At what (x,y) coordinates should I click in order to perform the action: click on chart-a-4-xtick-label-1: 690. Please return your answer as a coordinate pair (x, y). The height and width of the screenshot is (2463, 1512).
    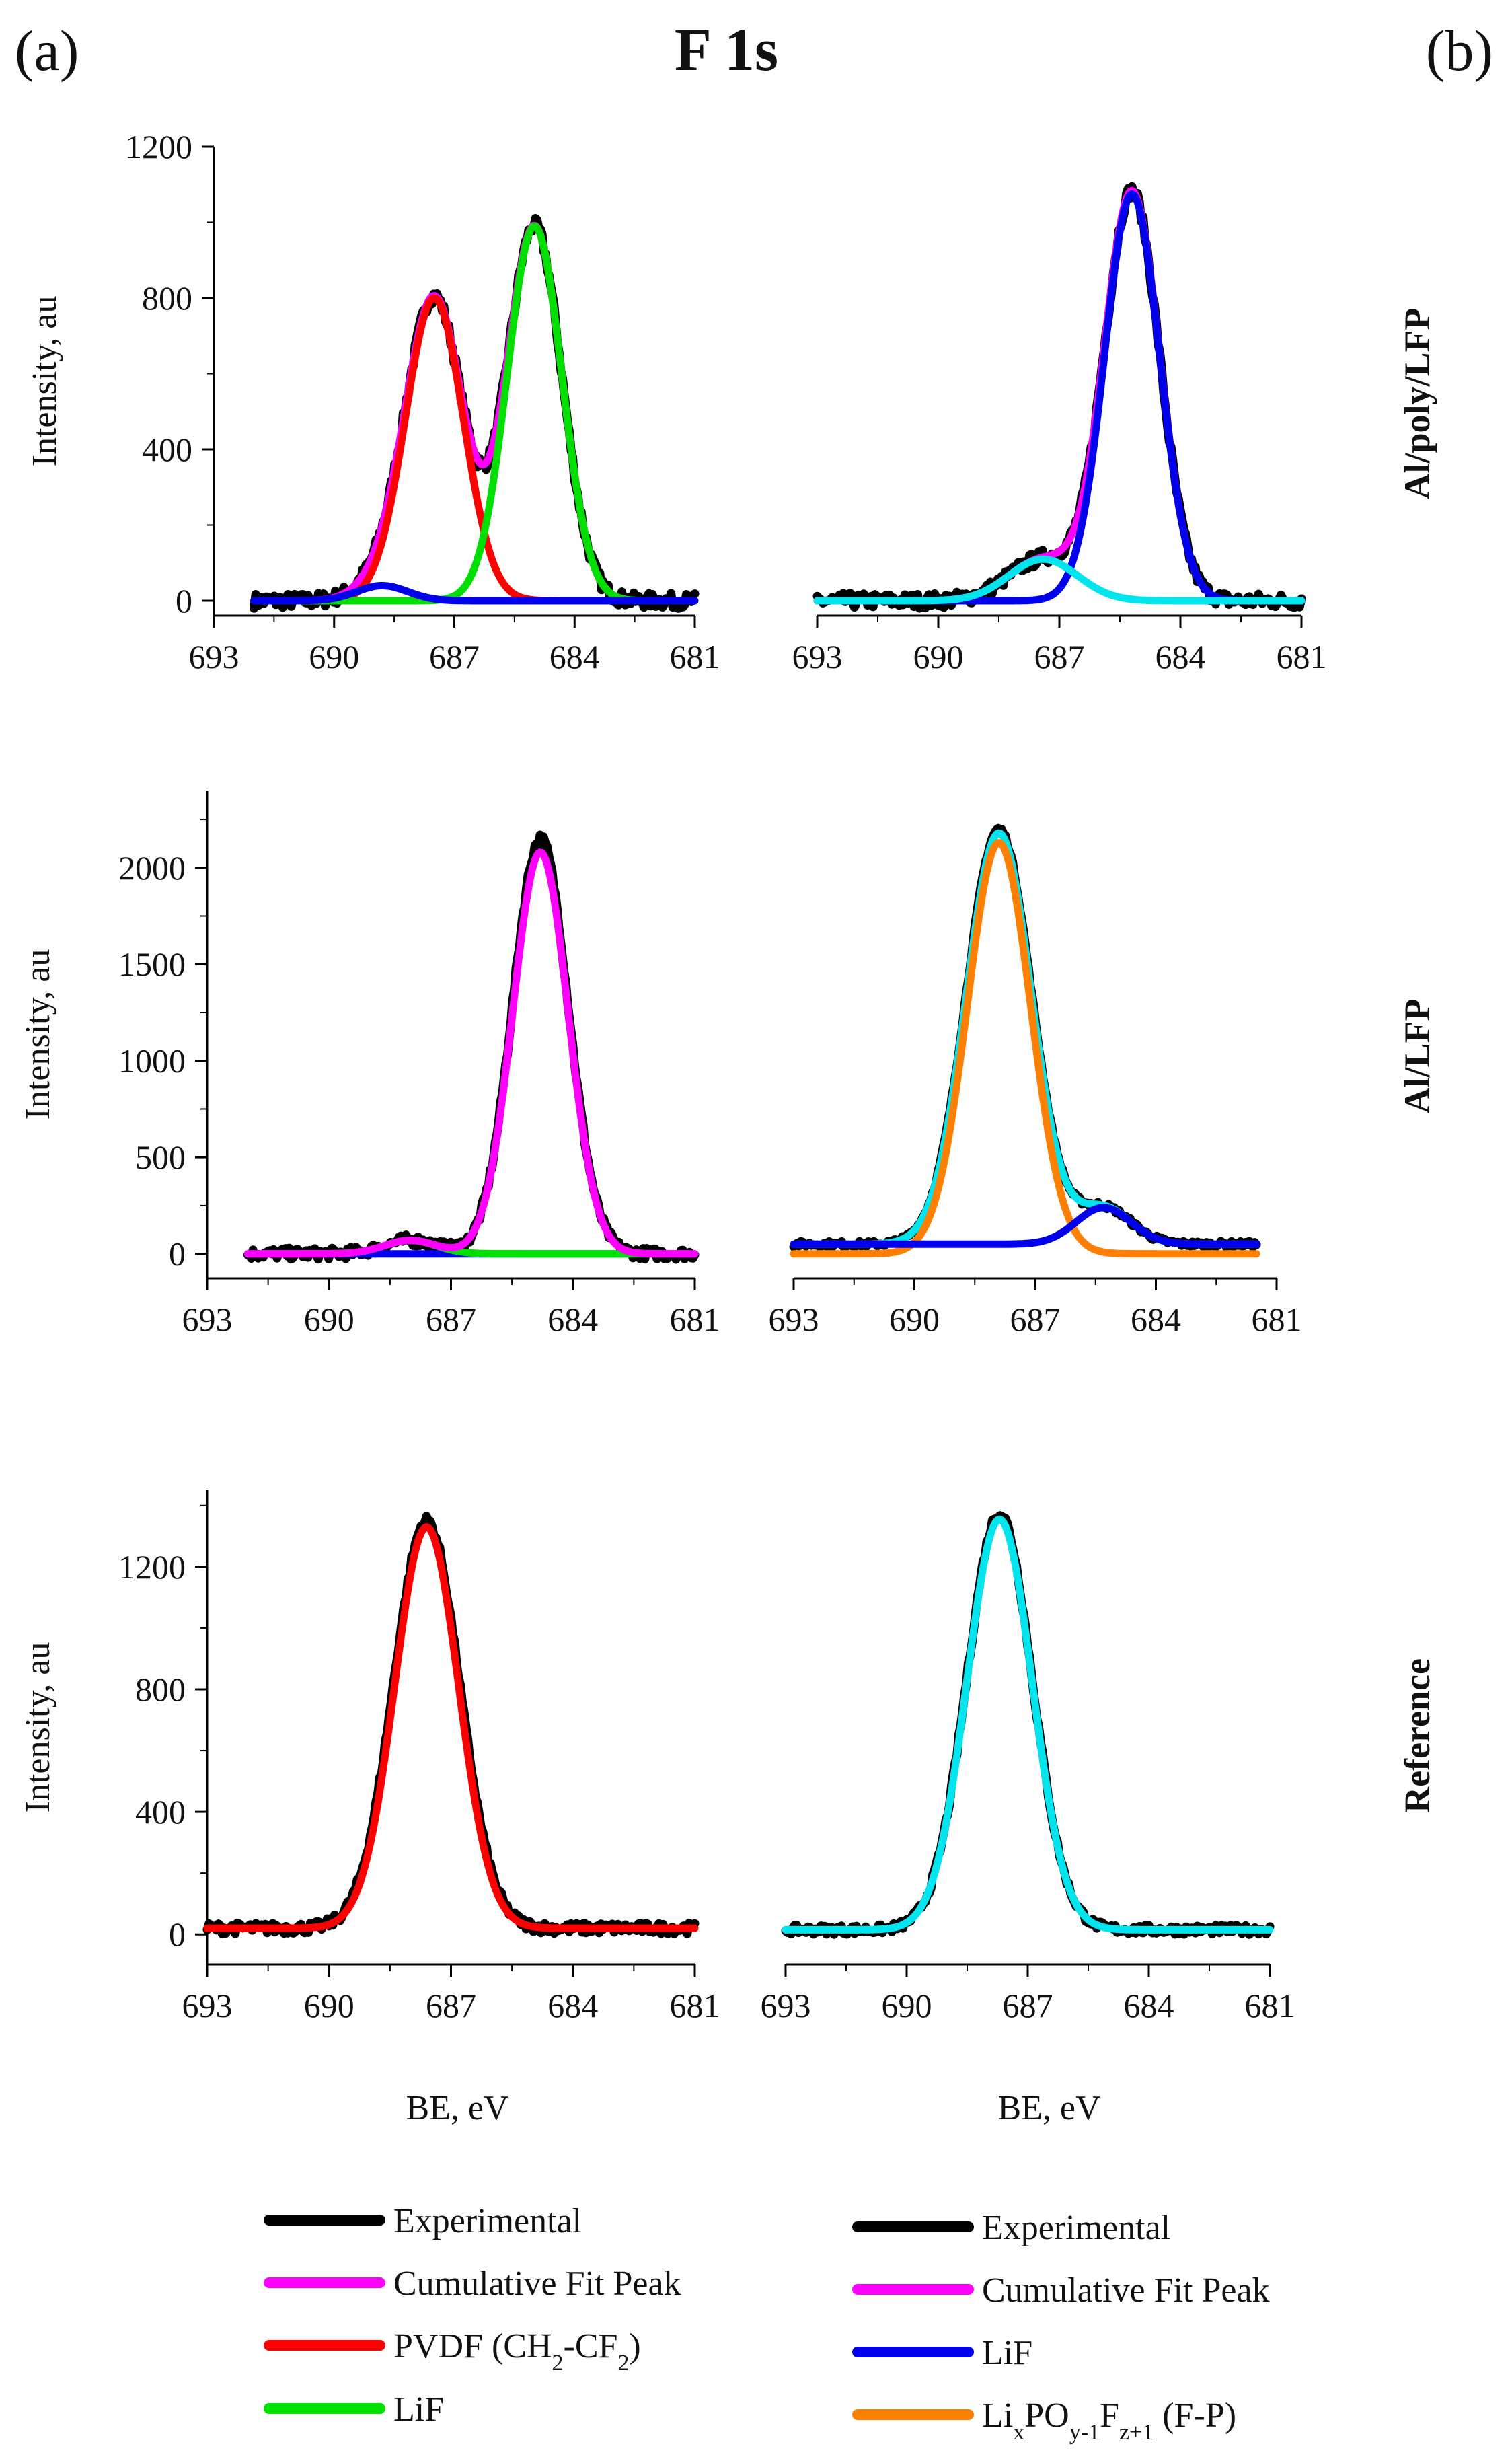
    Looking at the image, I should click on (329, 2005).